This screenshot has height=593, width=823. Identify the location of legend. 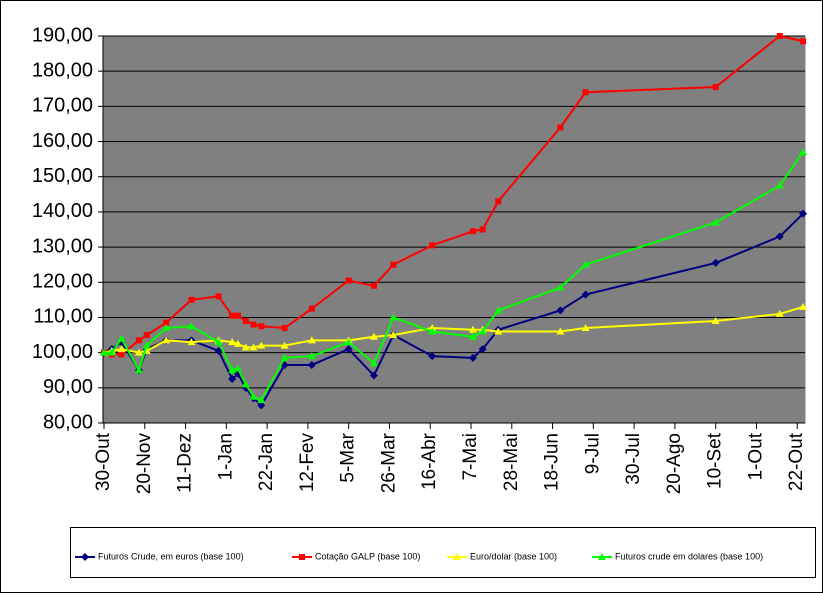
(443, 552).